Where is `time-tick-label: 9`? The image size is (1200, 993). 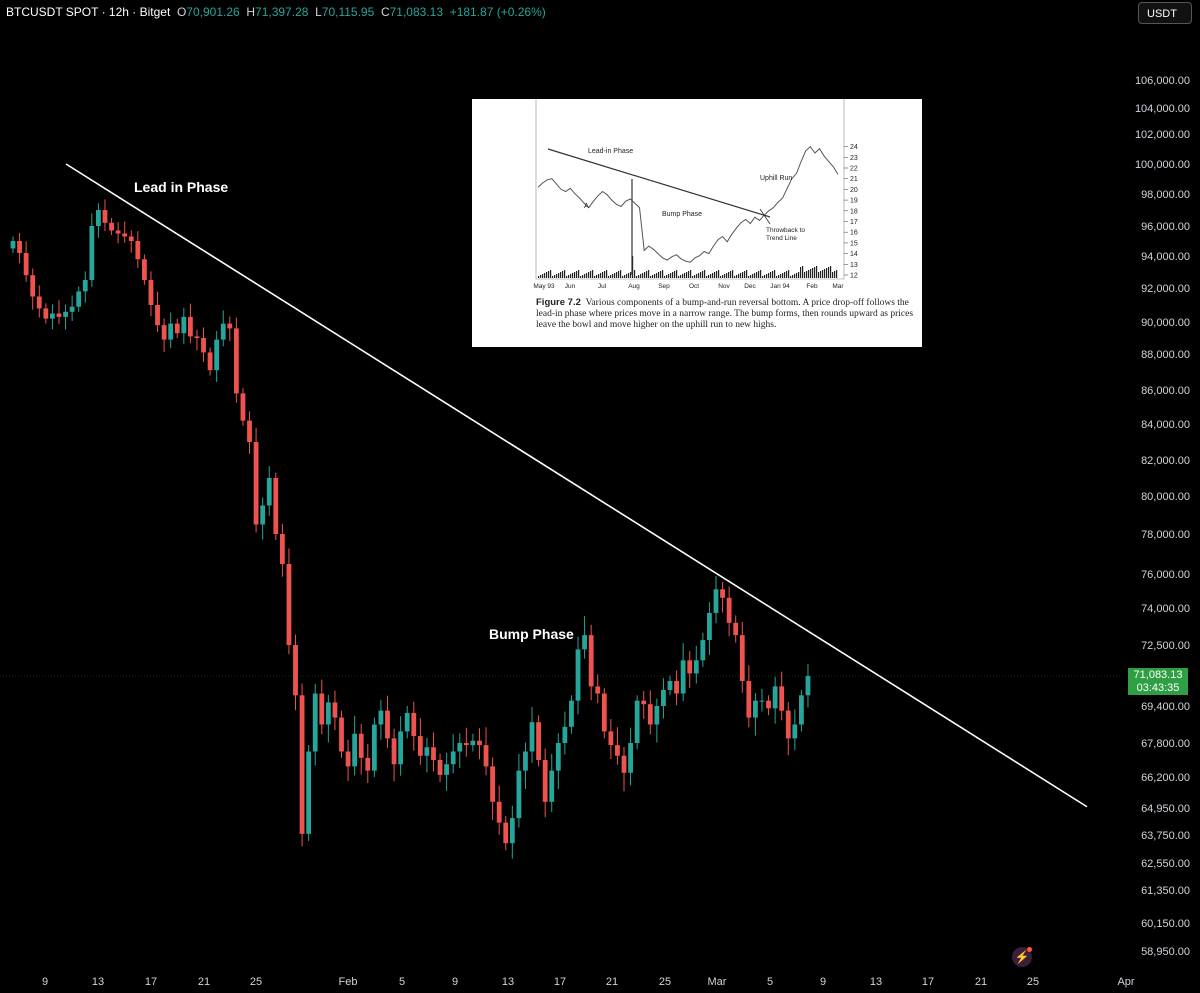 time-tick-label: 9 is located at coordinates (45, 982).